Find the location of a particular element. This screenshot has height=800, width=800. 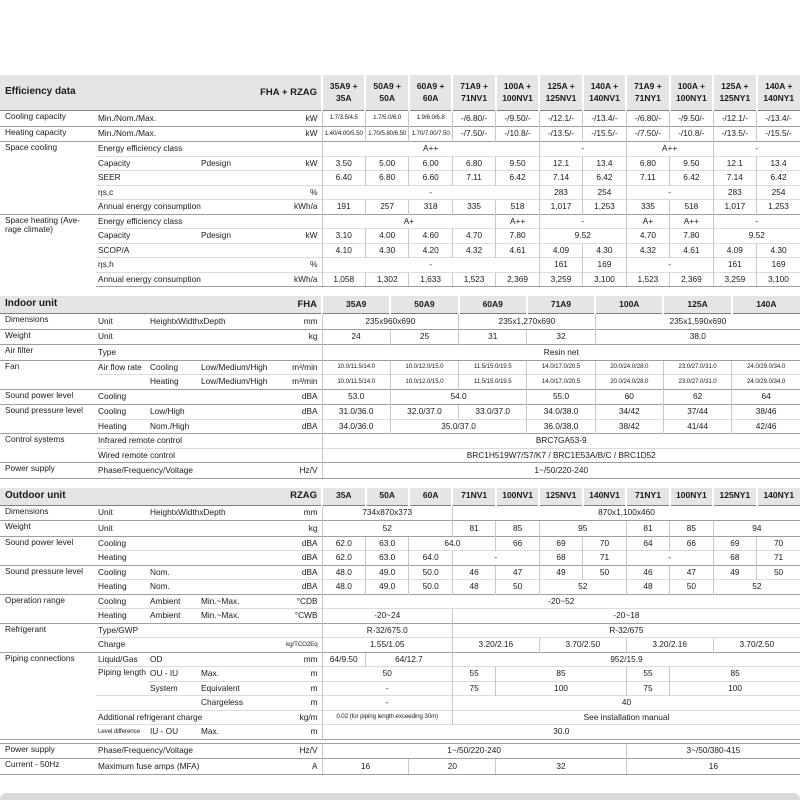

row-label: Chargeless is located at coordinates (224, 702).